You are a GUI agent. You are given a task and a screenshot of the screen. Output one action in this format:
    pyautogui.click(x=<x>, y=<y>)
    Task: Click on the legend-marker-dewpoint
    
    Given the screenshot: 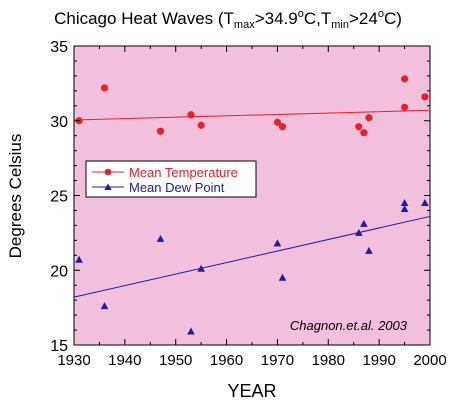 What is the action you would take?
    pyautogui.click(x=108, y=186)
    